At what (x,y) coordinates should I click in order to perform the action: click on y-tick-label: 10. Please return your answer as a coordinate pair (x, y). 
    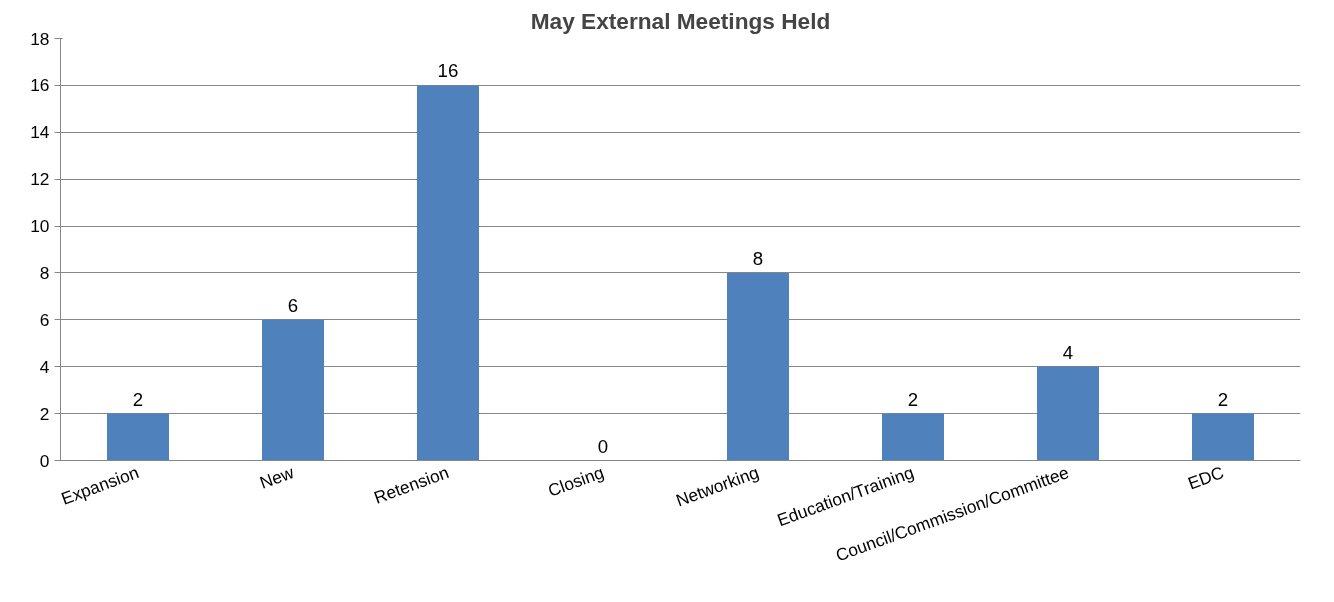
    Looking at the image, I should click on (40, 226).